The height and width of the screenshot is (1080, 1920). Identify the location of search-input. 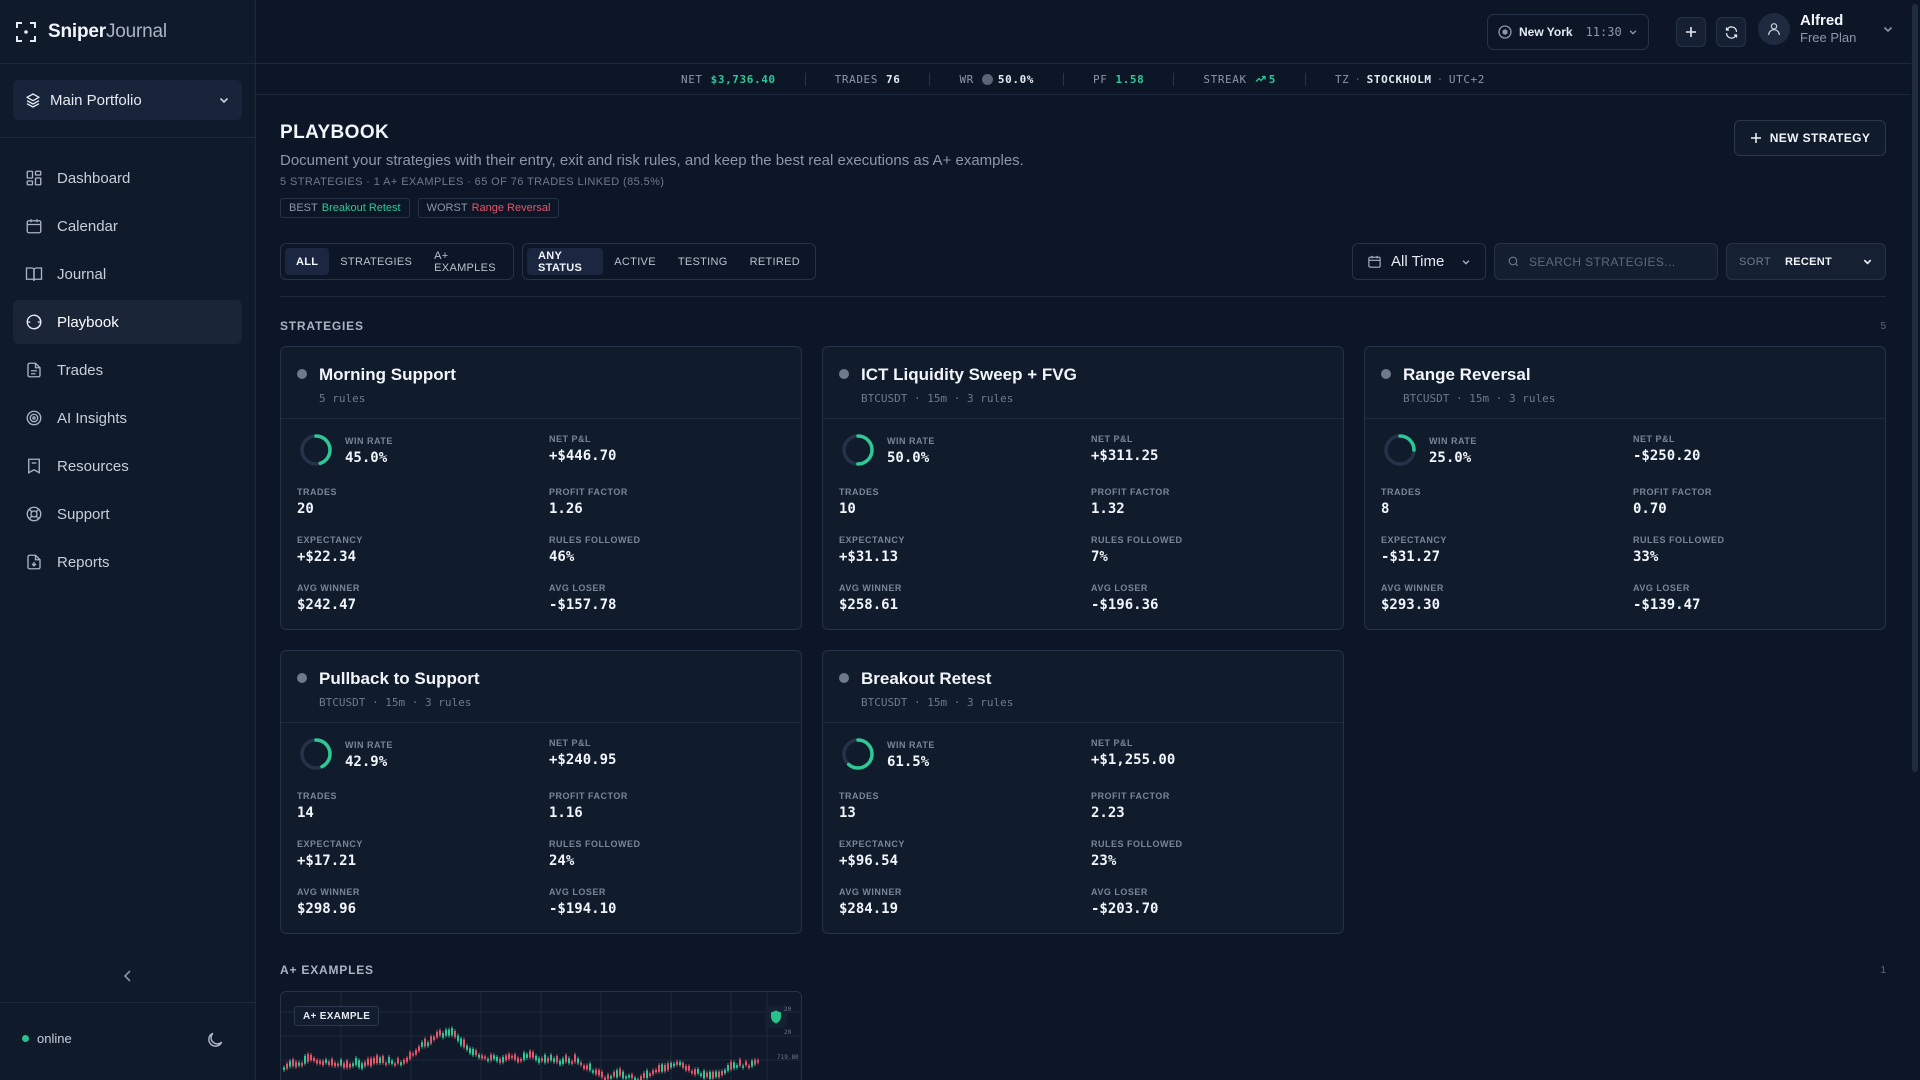
(1617, 261).